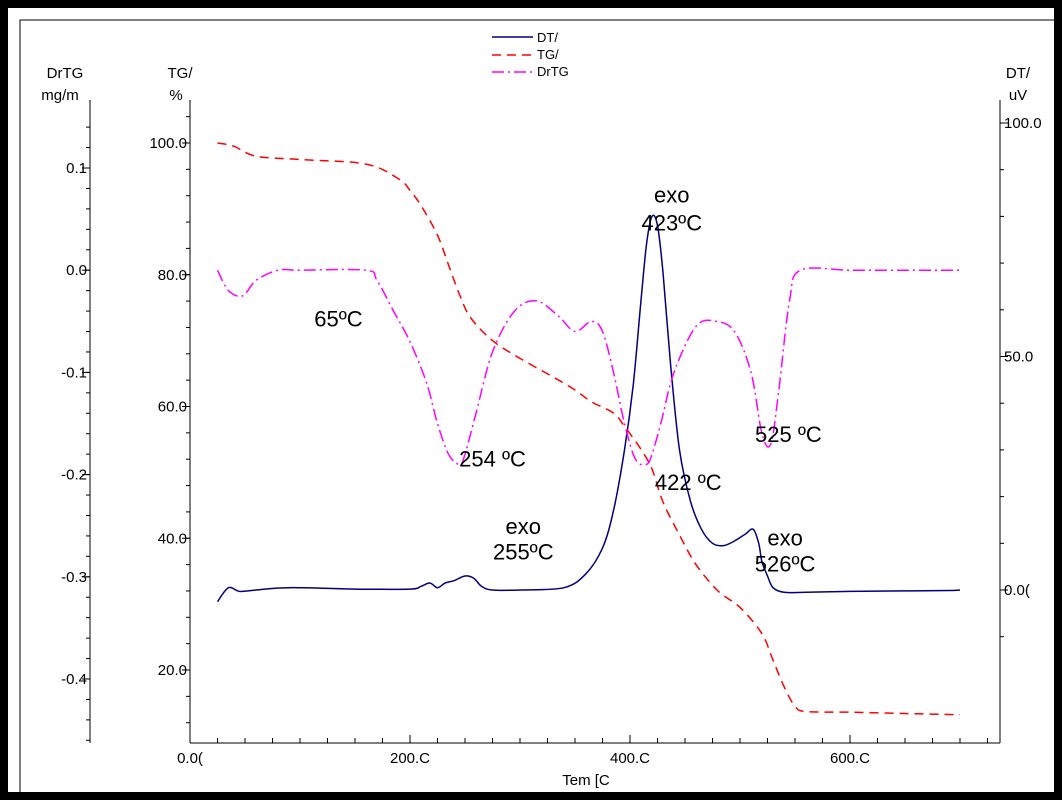  Describe the element at coordinates (553, 71) in the screenshot. I see `legend-label-drtg: DrTG` at that location.